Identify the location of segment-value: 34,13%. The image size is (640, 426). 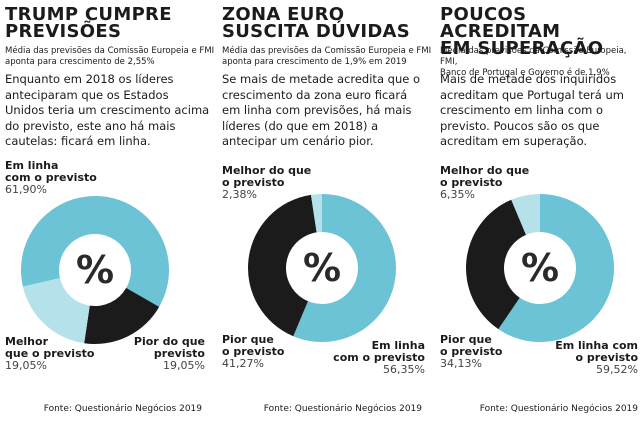
(461, 363).